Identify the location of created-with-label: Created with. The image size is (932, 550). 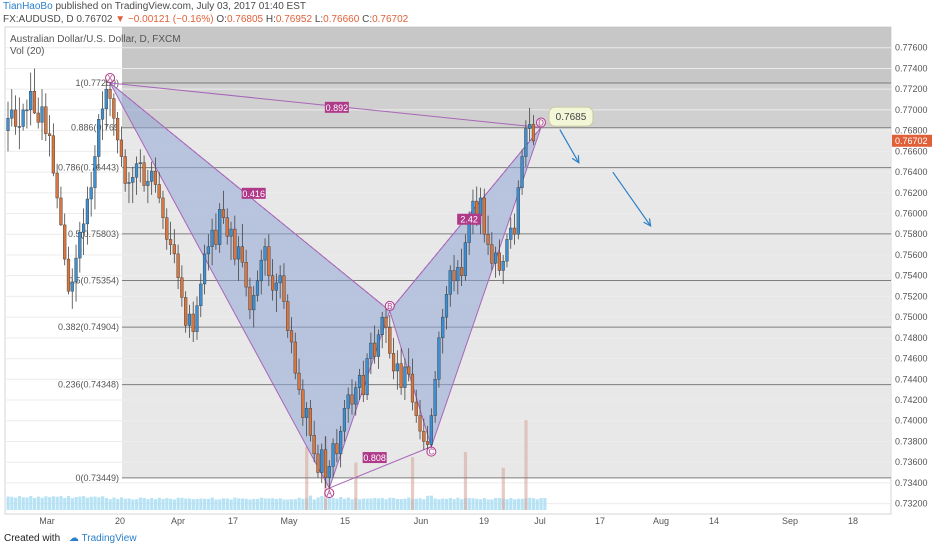
(32, 538).